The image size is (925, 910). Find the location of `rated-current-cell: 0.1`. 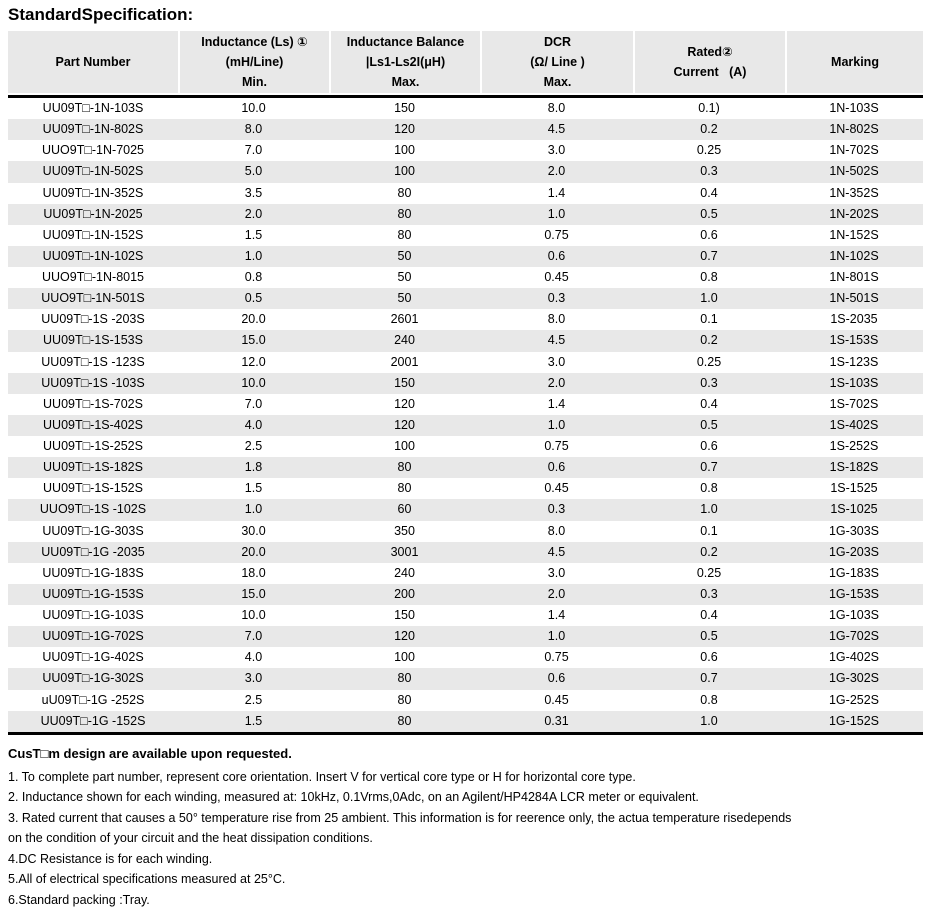

rated-current-cell: 0.1 is located at coordinates (709, 530).